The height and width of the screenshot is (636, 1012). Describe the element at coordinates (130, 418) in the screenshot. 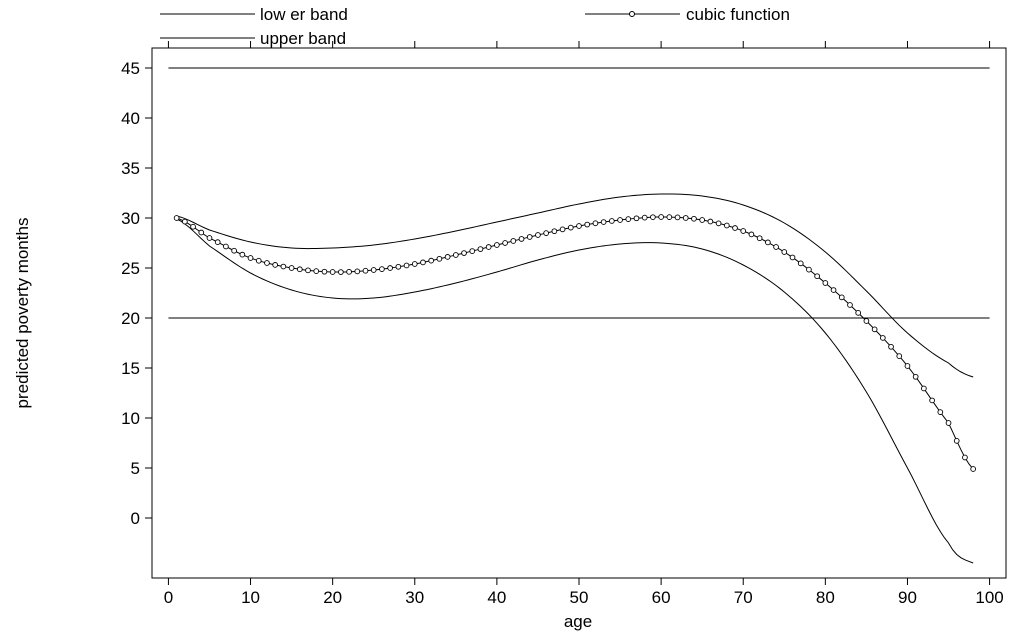

I see `y-tick-label: 10` at that location.